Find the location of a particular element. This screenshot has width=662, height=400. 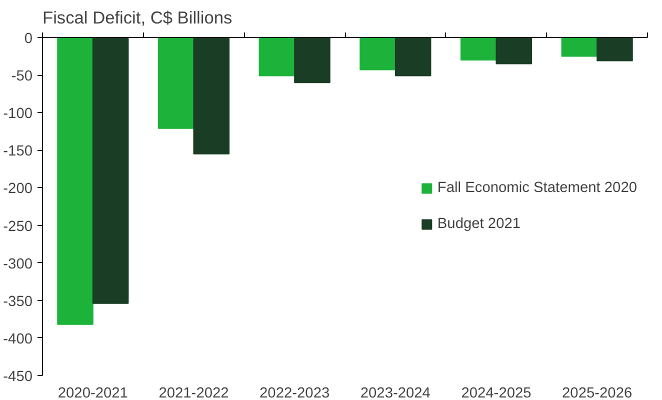

y-tick-label: -350 is located at coordinates (18, 302).